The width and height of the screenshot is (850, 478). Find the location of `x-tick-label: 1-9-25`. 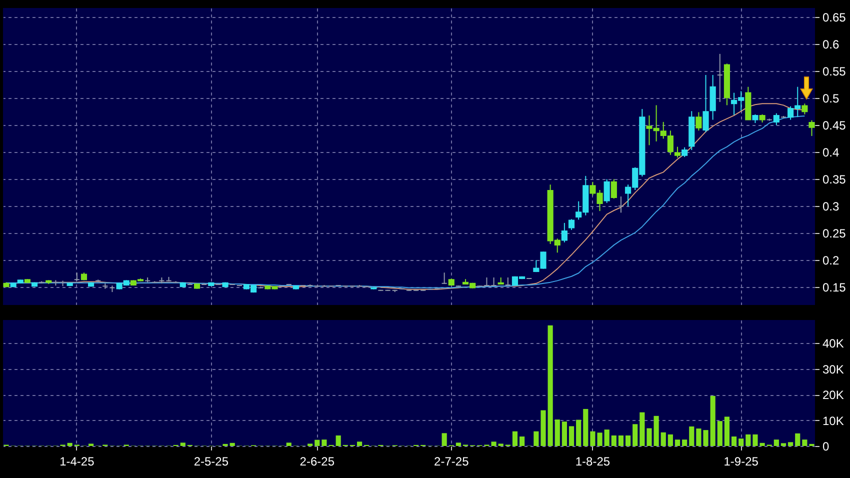

x-tick-label: 1-9-25 is located at coordinates (741, 461).